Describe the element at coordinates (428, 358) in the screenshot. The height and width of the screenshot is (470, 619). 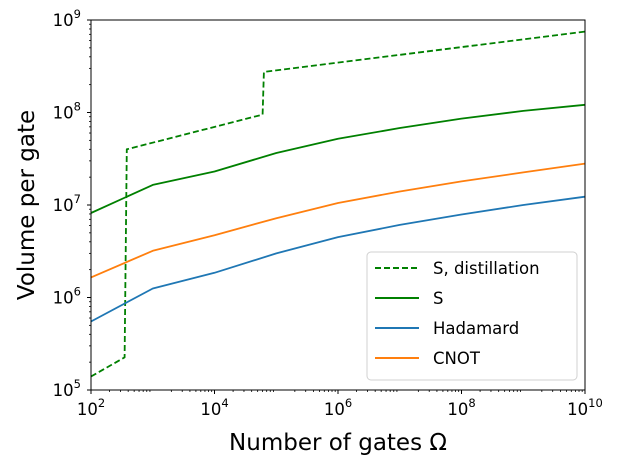
I see `legend-item: CNOT` at that location.